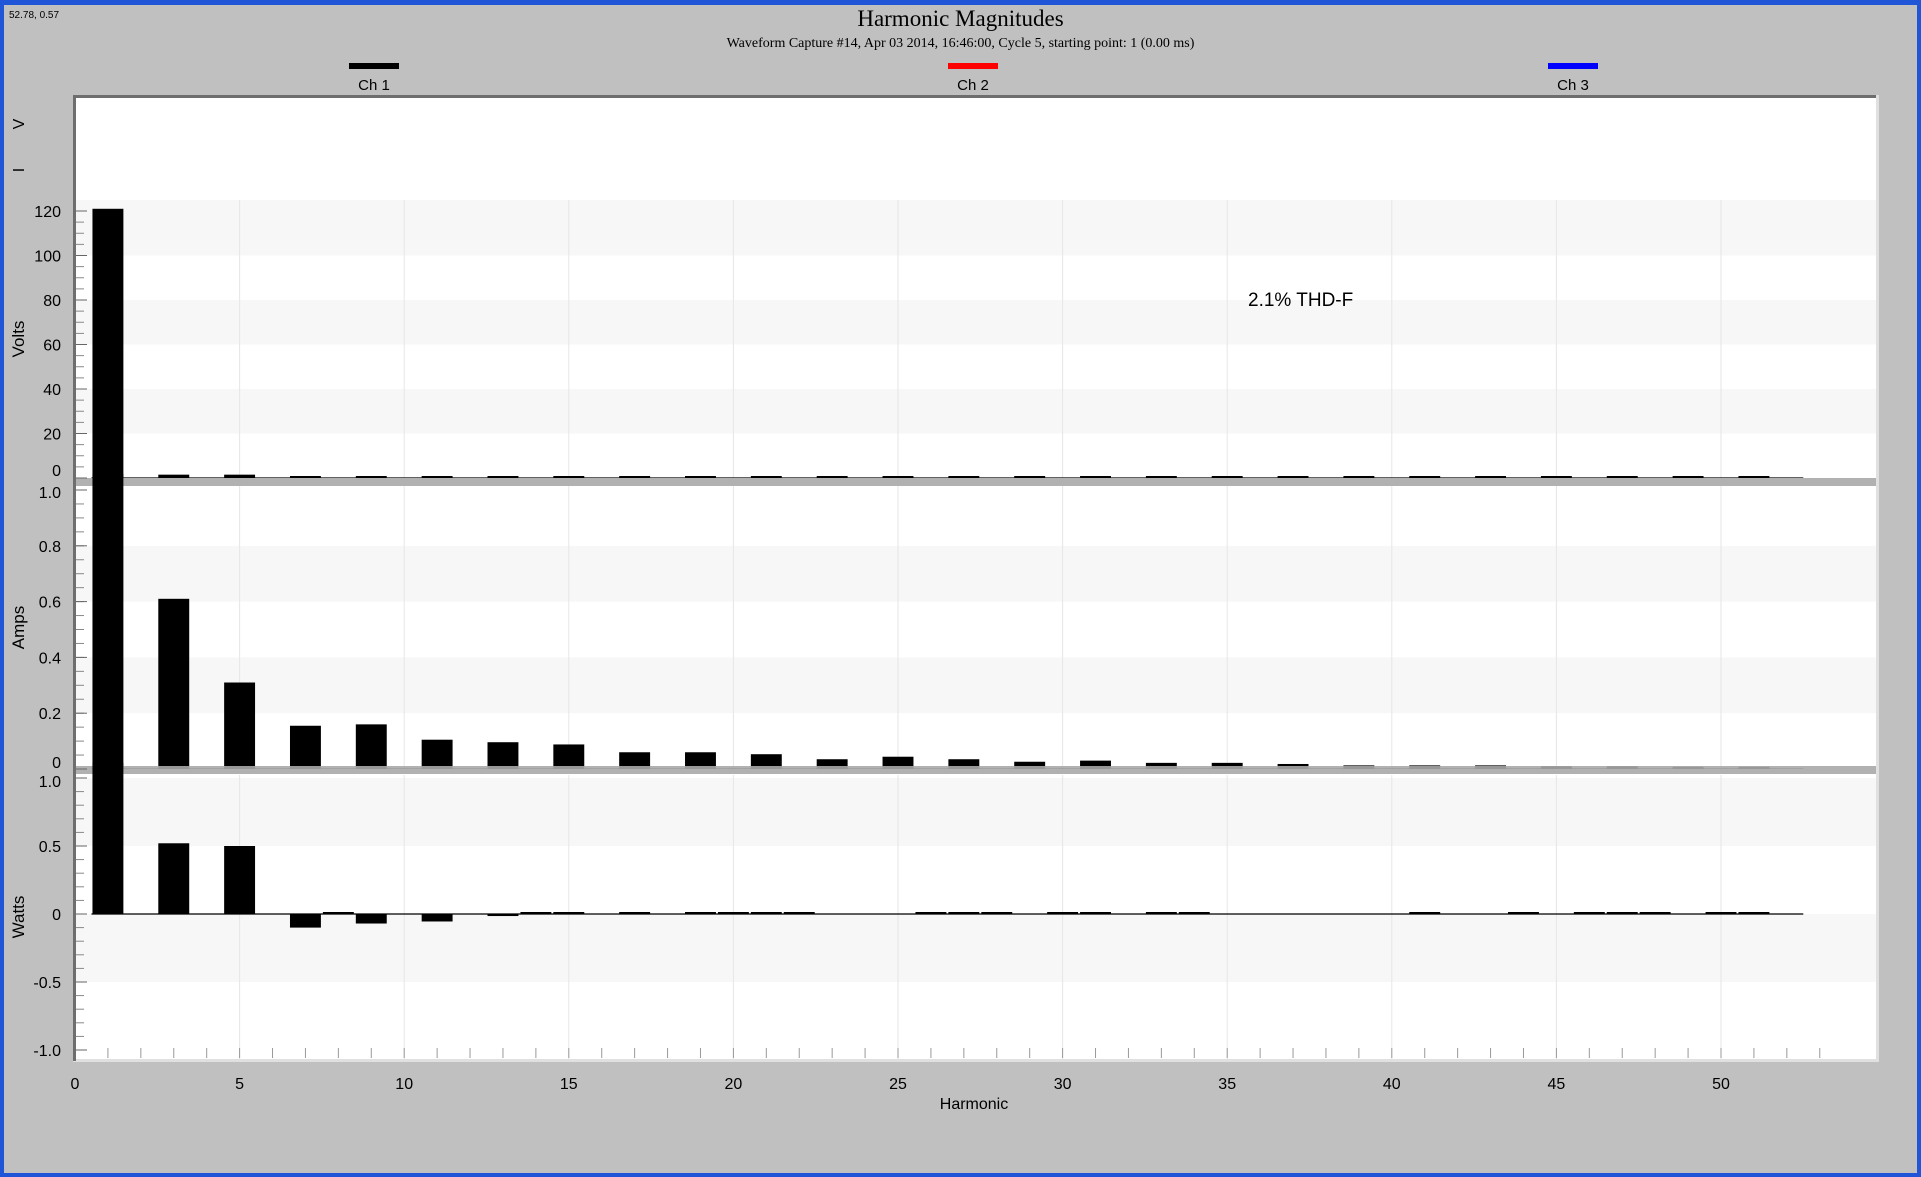 The width and height of the screenshot is (1921, 1177). I want to click on bar-volts-h23, so click(832, 477).